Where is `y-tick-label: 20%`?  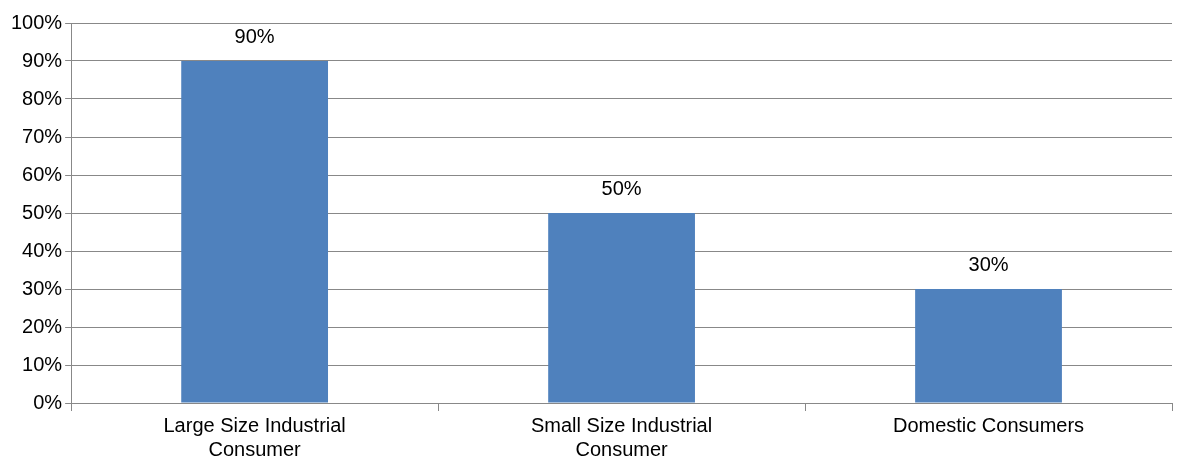
y-tick-label: 20% is located at coordinates (42, 325).